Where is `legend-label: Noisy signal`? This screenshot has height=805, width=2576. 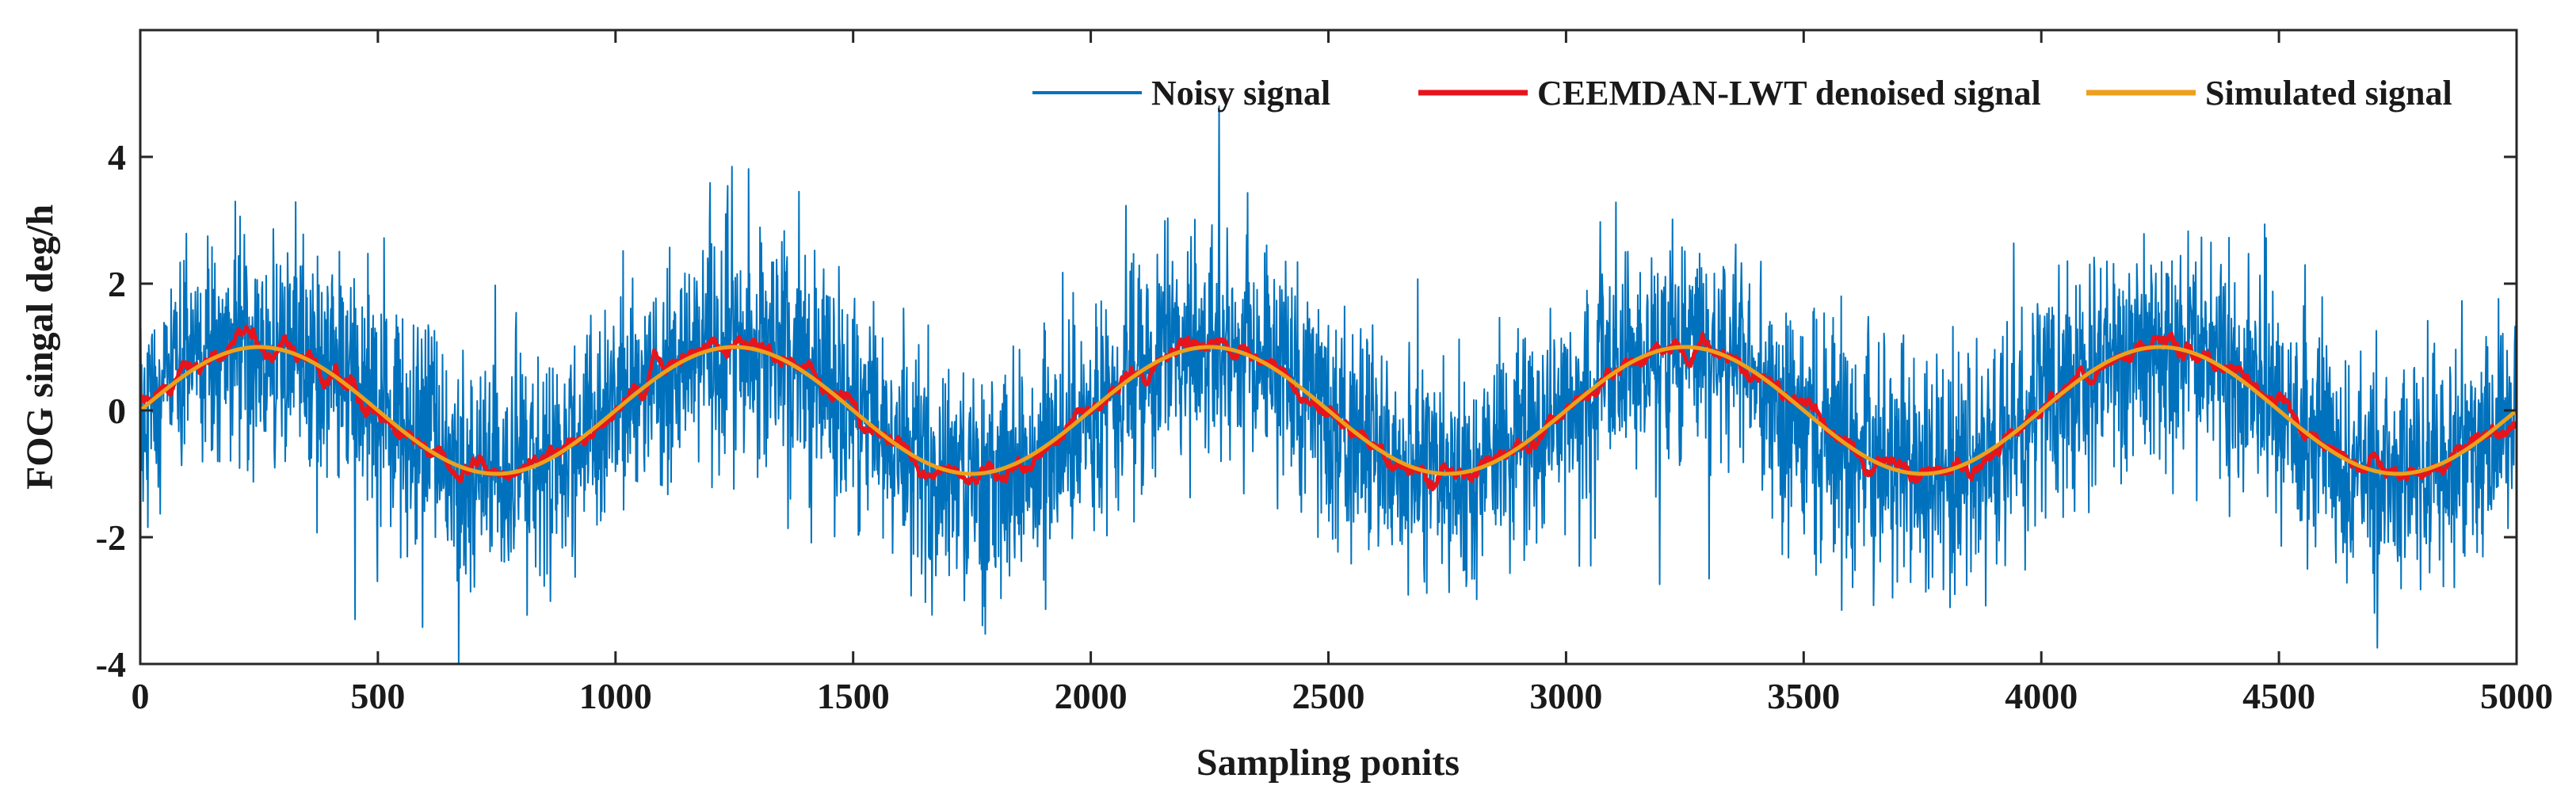
legend-label: Noisy signal is located at coordinates (1240, 94).